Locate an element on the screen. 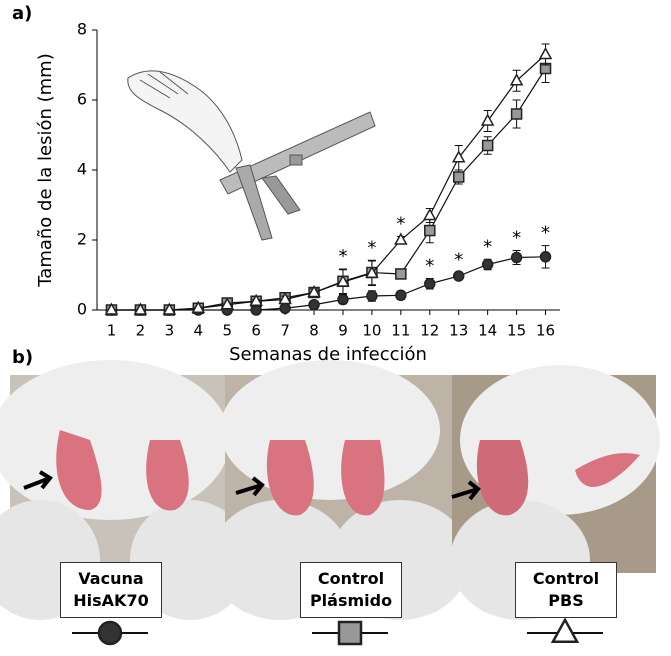 This screenshot has width=671, height=656. legend-label: Control Plásmido is located at coordinates (351, 590).